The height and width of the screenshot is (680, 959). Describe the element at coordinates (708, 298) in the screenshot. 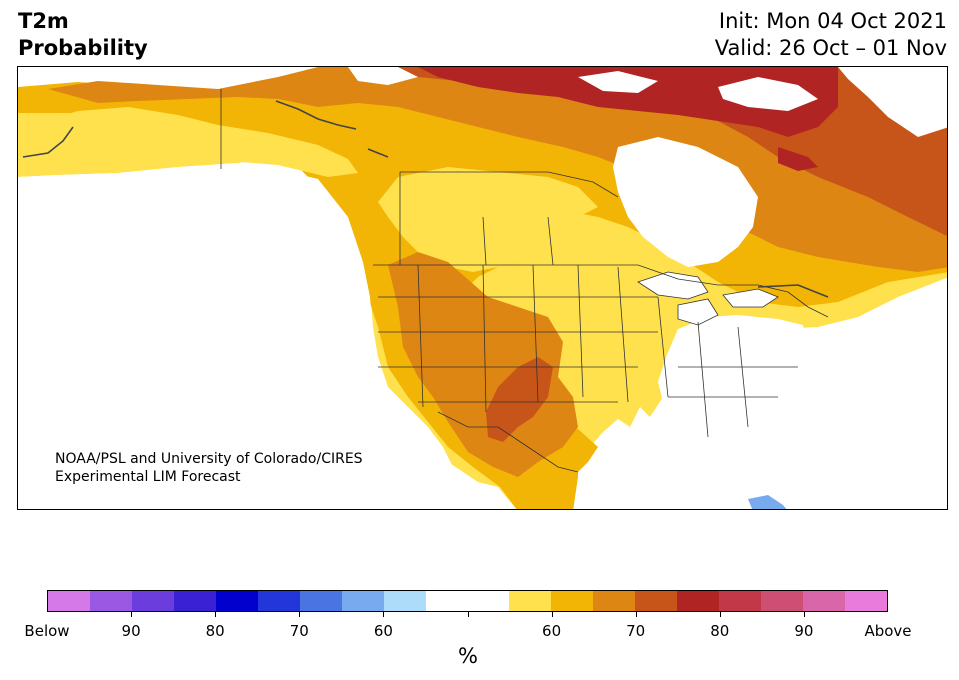

I see `great-lakes` at that location.